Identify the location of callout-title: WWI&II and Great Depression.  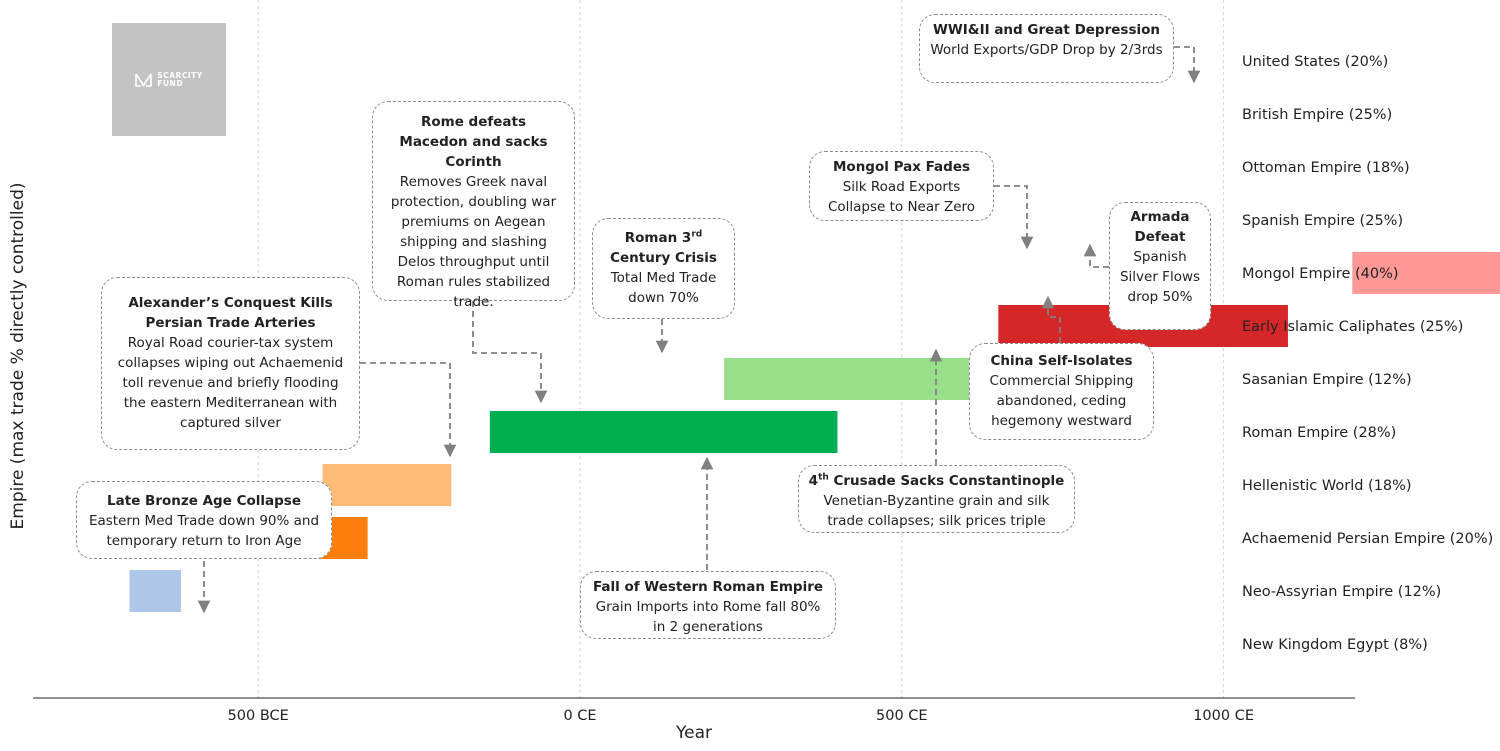
(1046, 30).